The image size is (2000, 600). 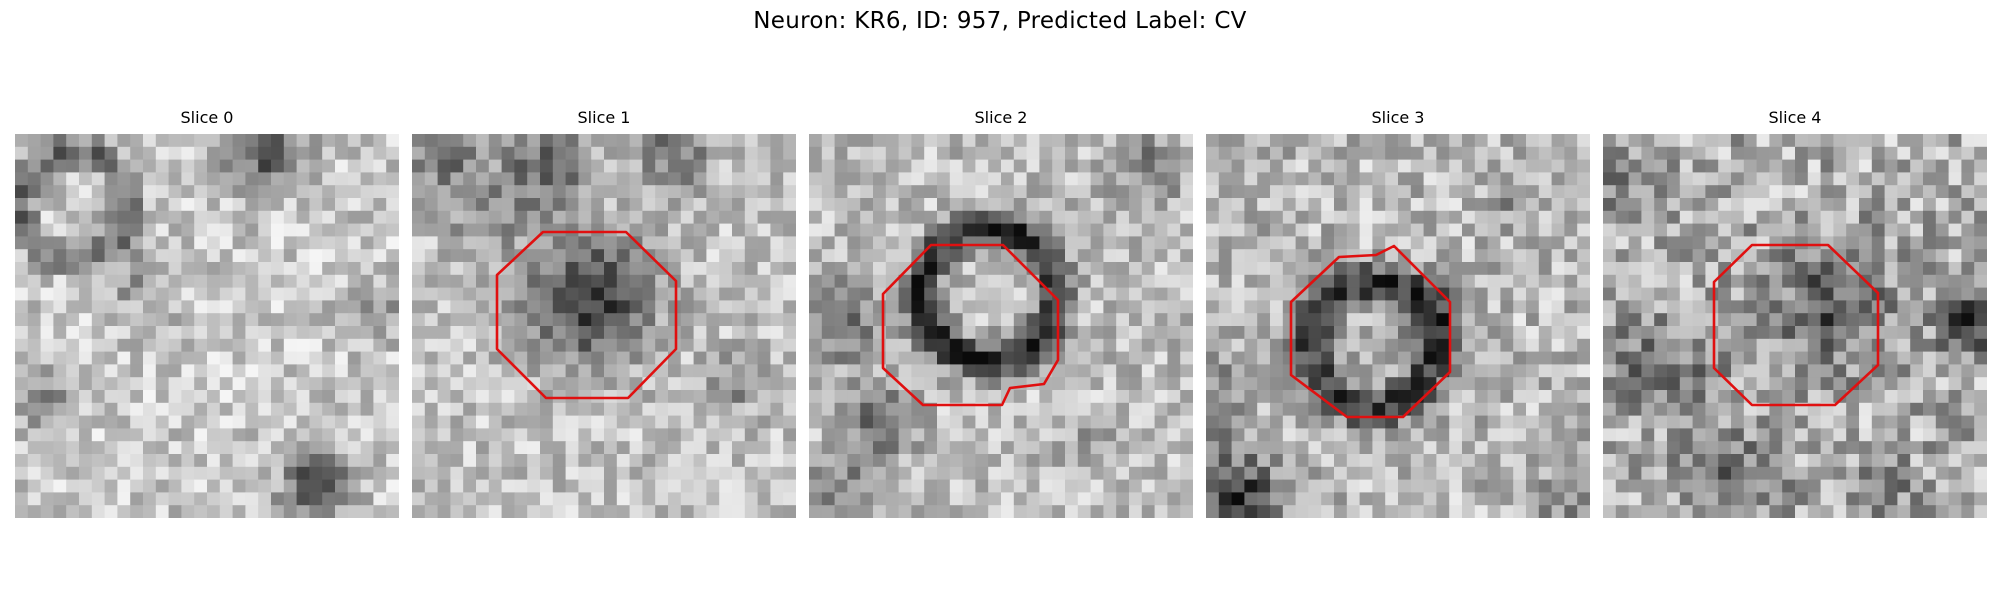 I want to click on slice-title: Slice 1, so click(x=604, y=117).